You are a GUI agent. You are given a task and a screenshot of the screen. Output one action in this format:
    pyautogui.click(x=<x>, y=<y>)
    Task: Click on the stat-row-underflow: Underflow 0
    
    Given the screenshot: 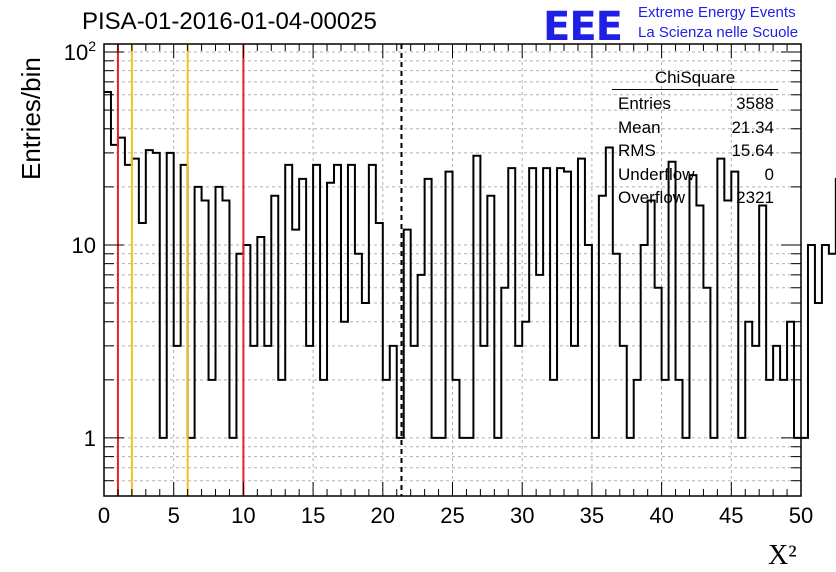 What is the action you would take?
    pyautogui.click(x=695, y=175)
    